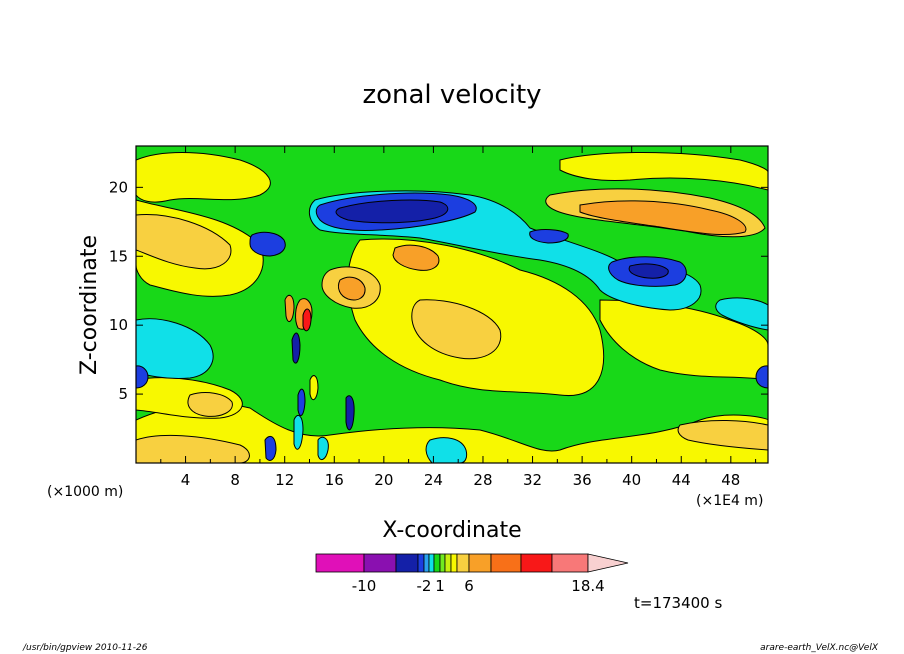 The height and width of the screenshot is (654, 904). What do you see at coordinates (469, 586) in the screenshot?
I see `colorbar-label: 6` at bounding box center [469, 586].